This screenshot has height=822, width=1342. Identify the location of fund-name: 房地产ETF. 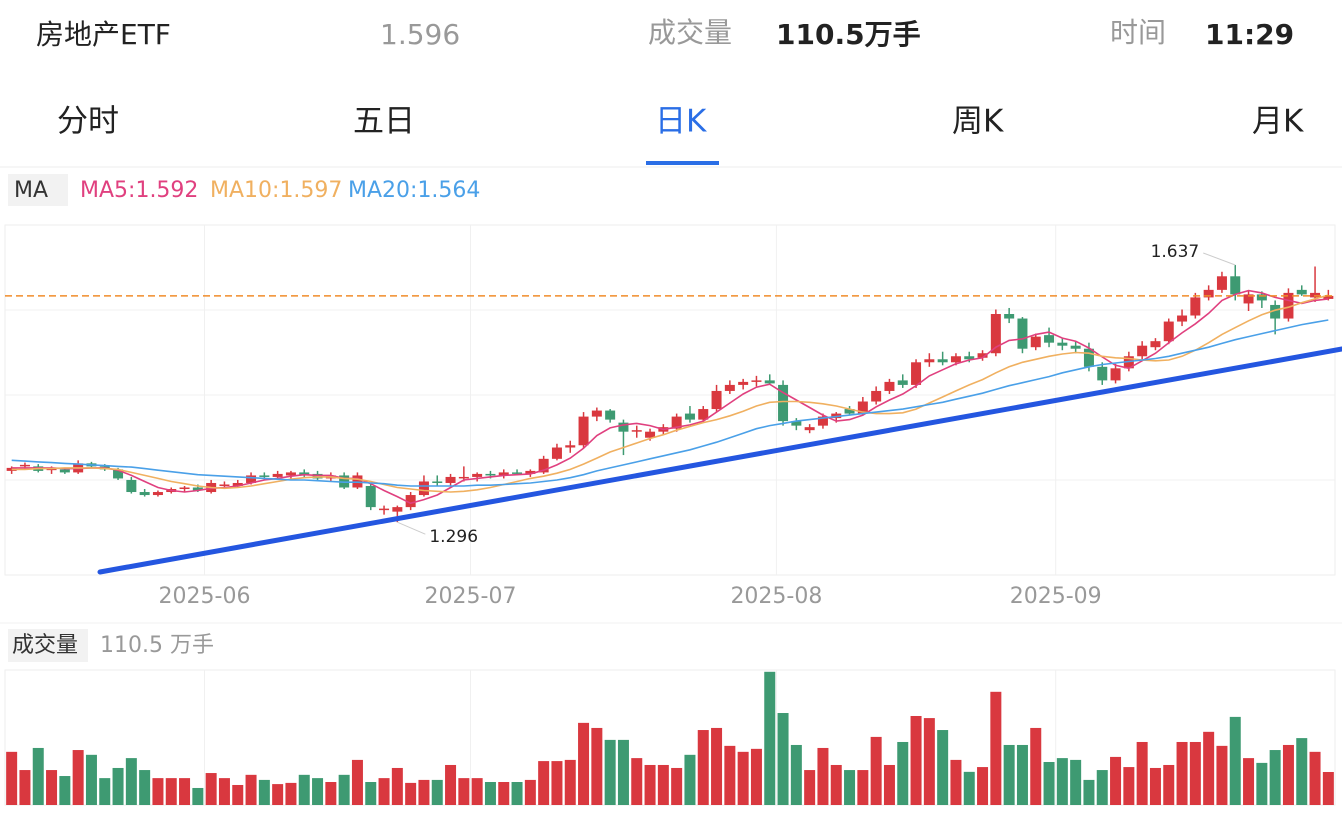
(103, 34).